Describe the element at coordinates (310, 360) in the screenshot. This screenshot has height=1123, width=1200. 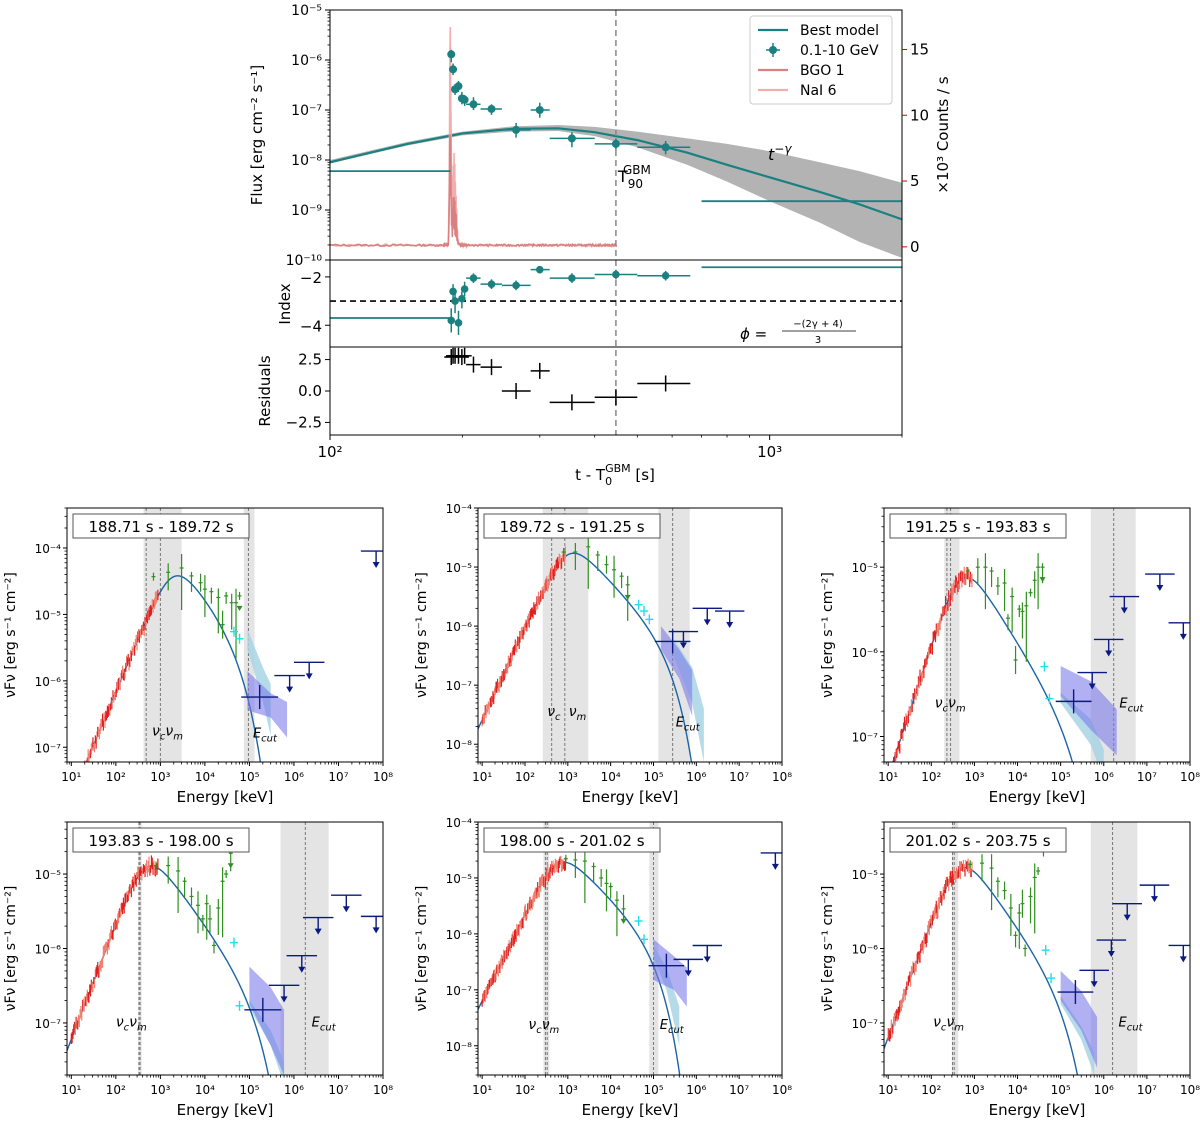
I see `y-tick-label: 2.5` at that location.